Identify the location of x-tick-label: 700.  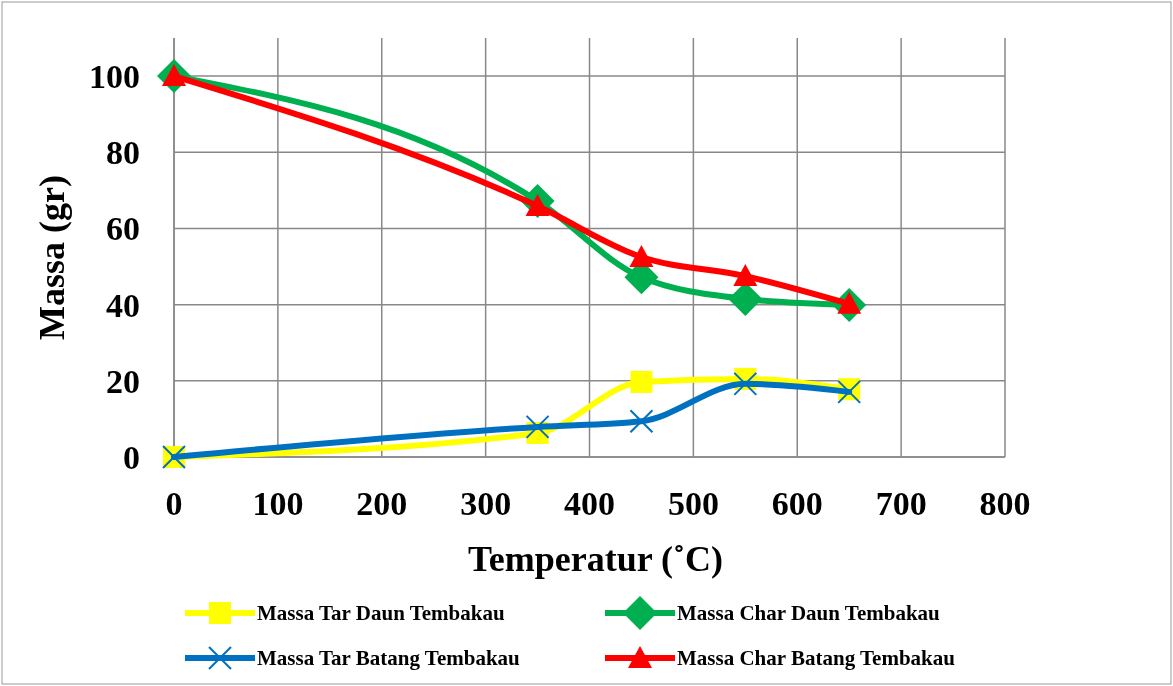
(901, 503).